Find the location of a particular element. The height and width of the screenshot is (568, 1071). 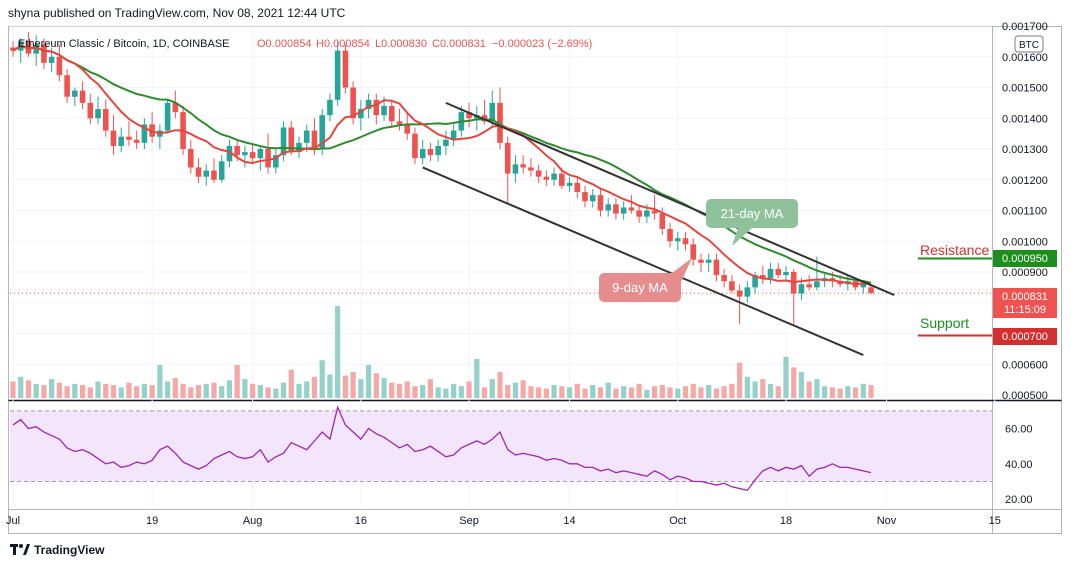

time-tick-label: 18 is located at coordinates (786, 521).